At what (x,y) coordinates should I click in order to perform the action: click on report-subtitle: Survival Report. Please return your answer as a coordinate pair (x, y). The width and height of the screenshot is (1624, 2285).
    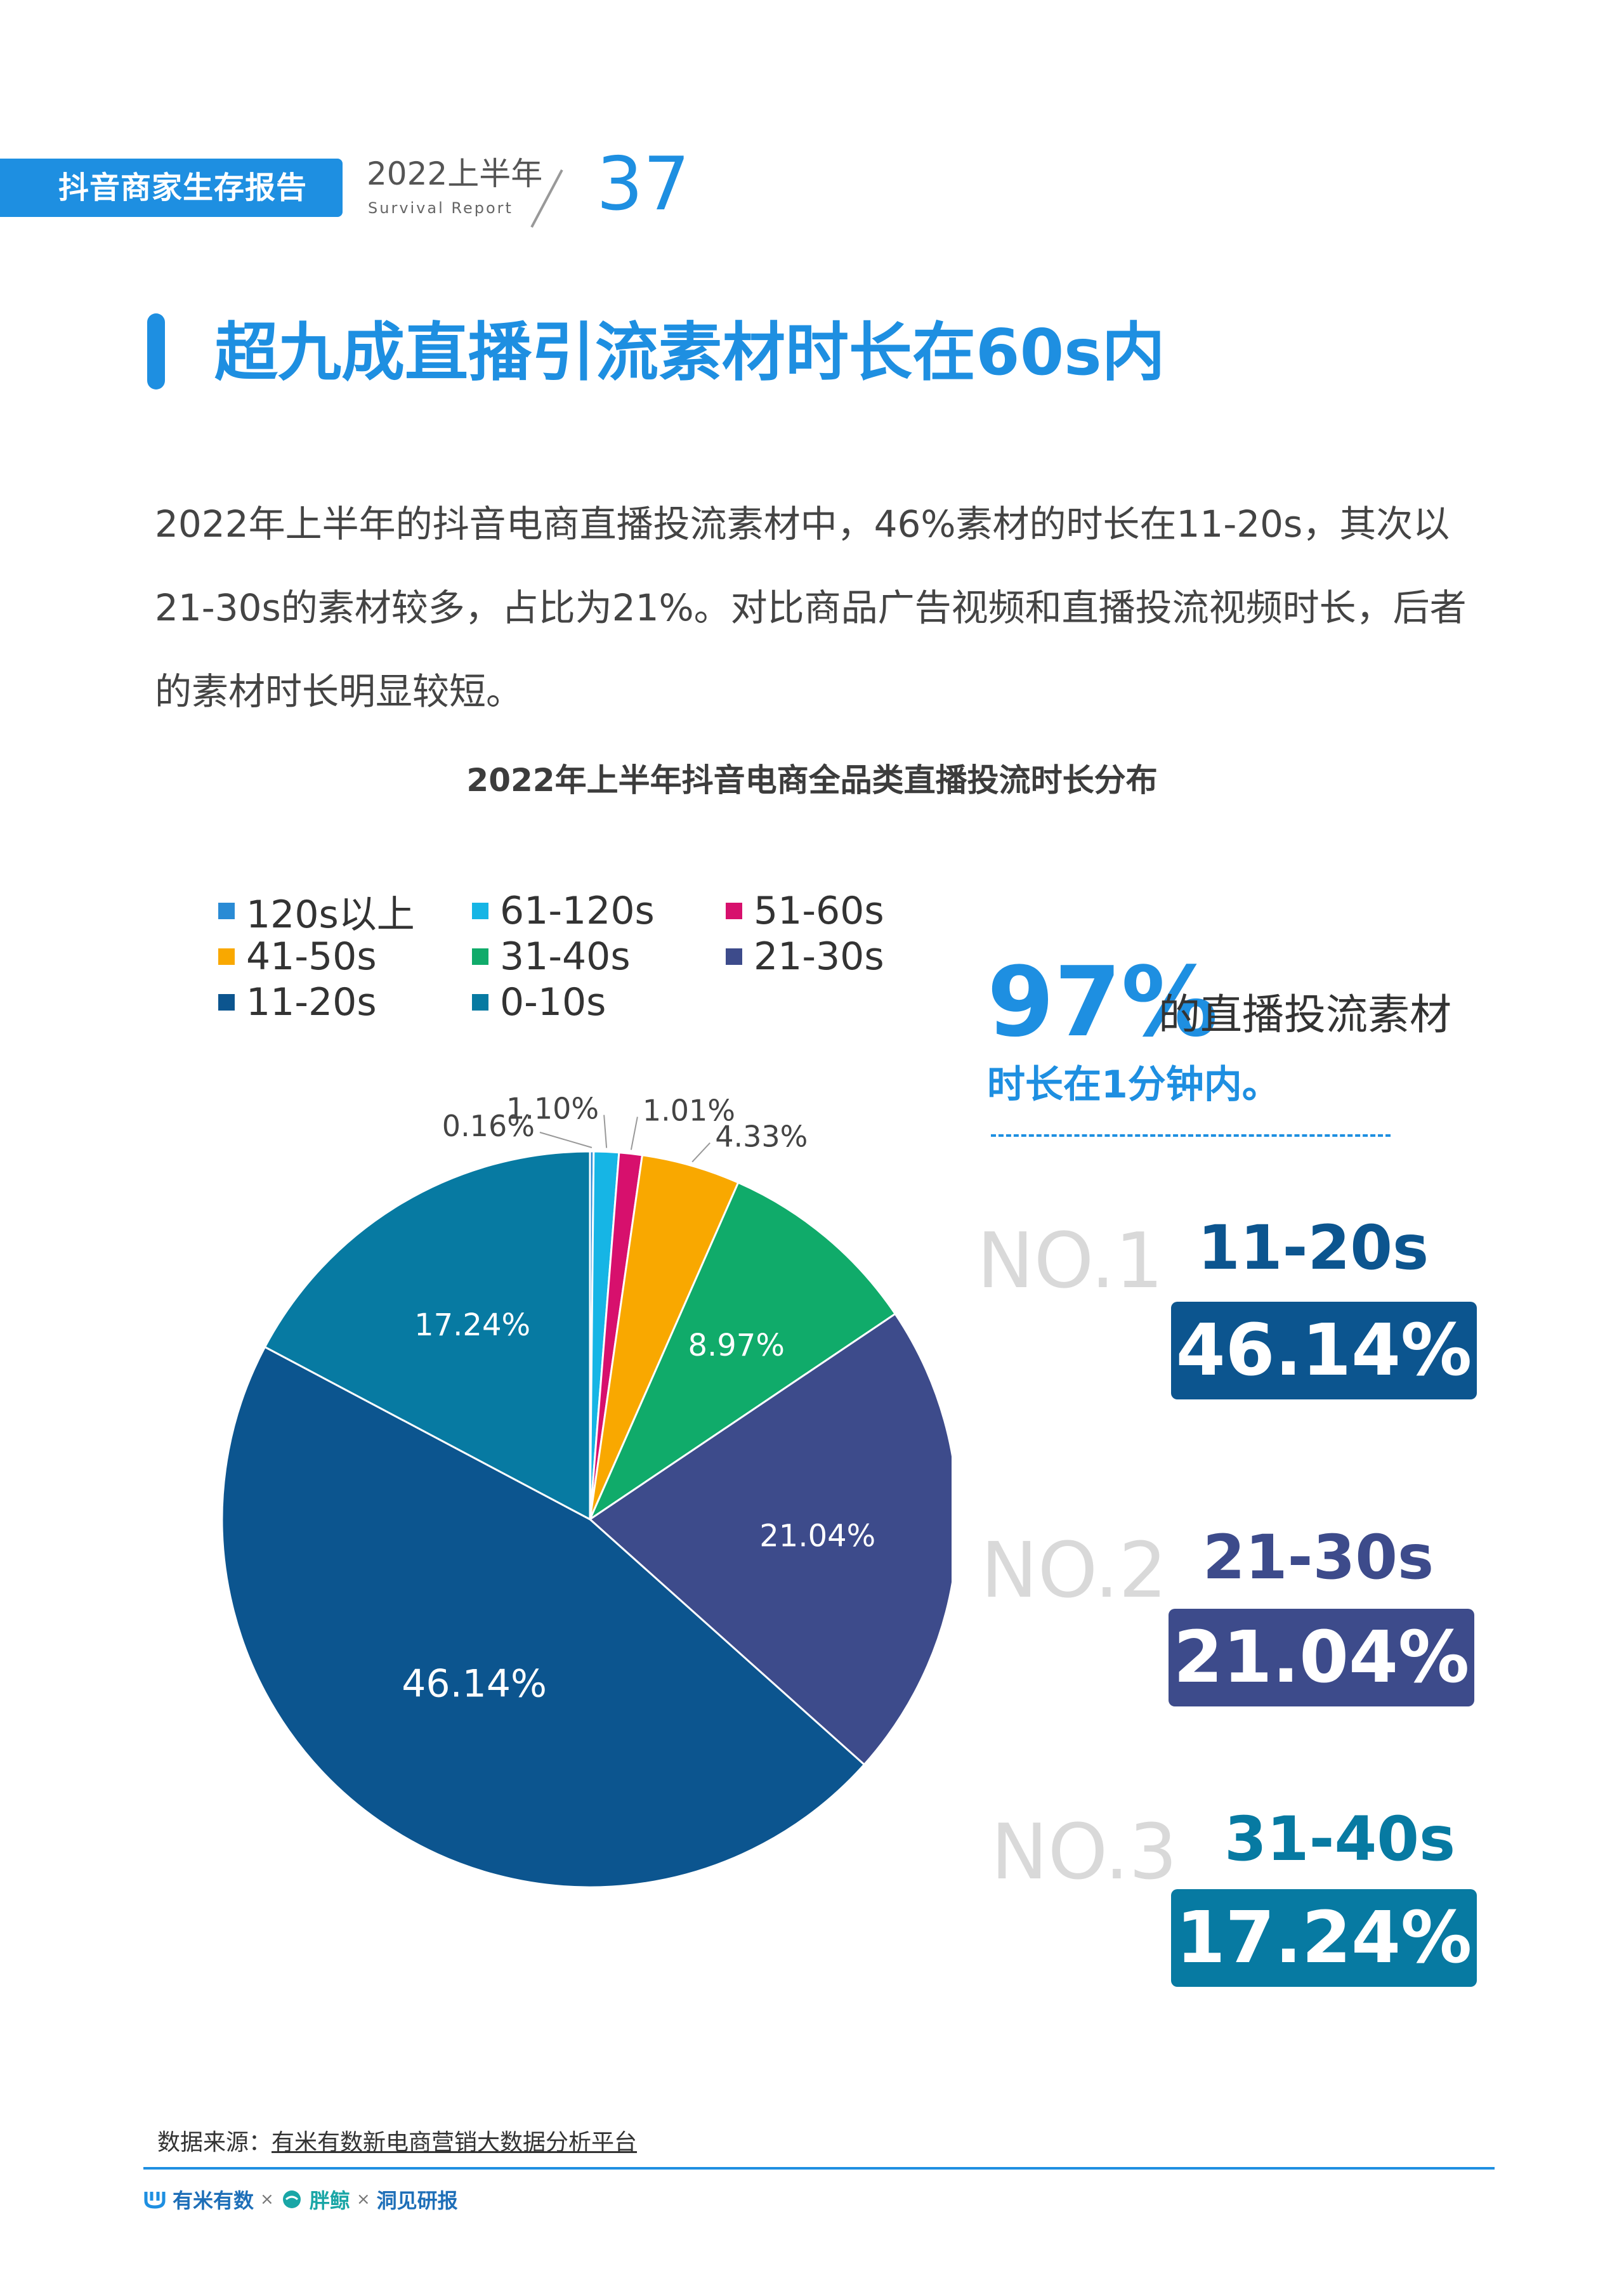
    Looking at the image, I should click on (441, 208).